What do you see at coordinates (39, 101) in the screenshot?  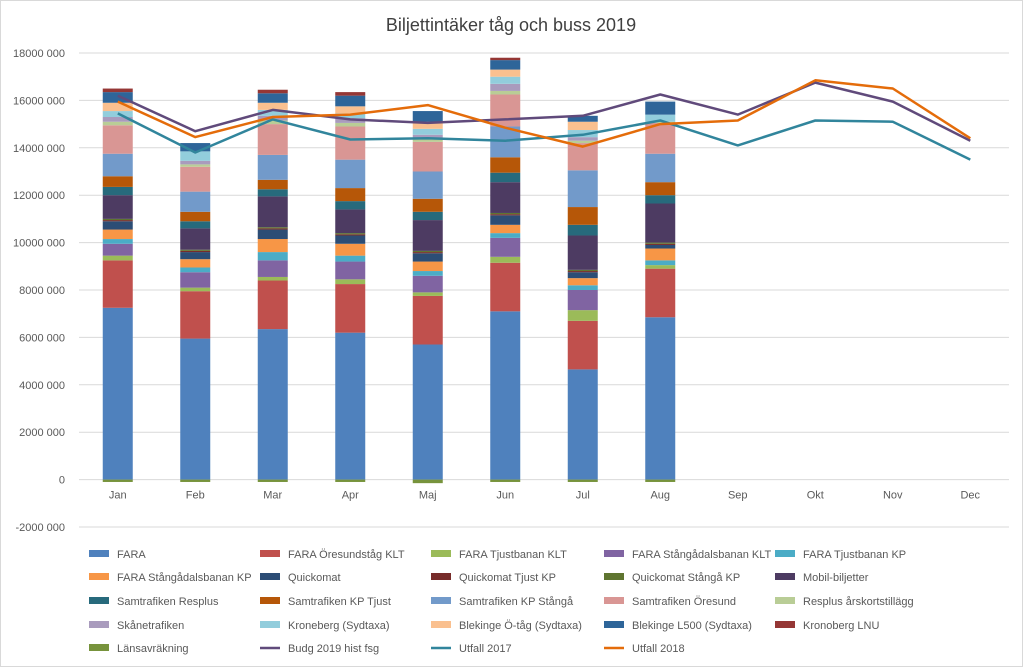 I see `y-tick-label: 16000 000` at bounding box center [39, 101].